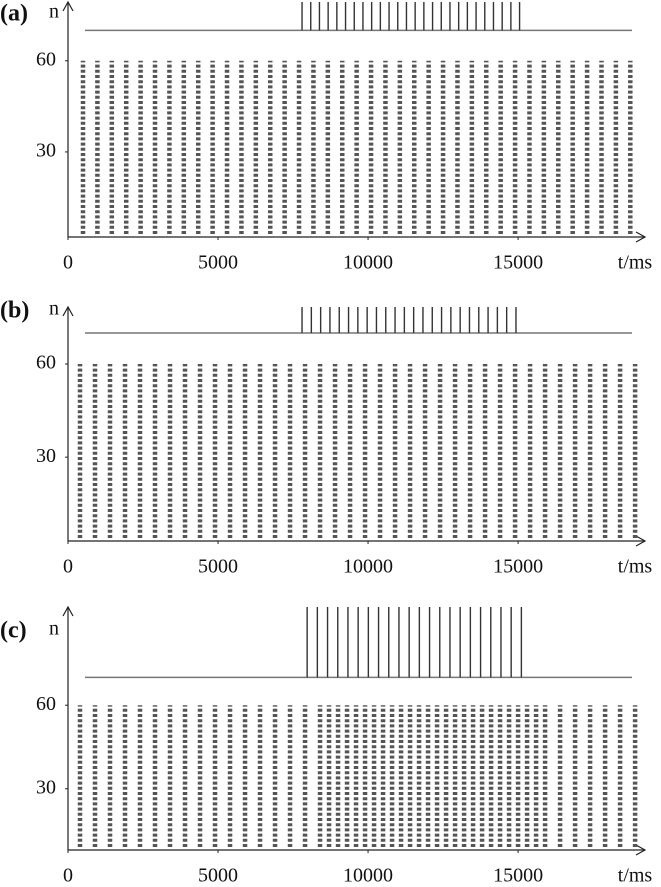 This screenshot has height=887, width=661. Describe the element at coordinates (14, 14) in the screenshot. I see `panel-label: (a)` at that location.